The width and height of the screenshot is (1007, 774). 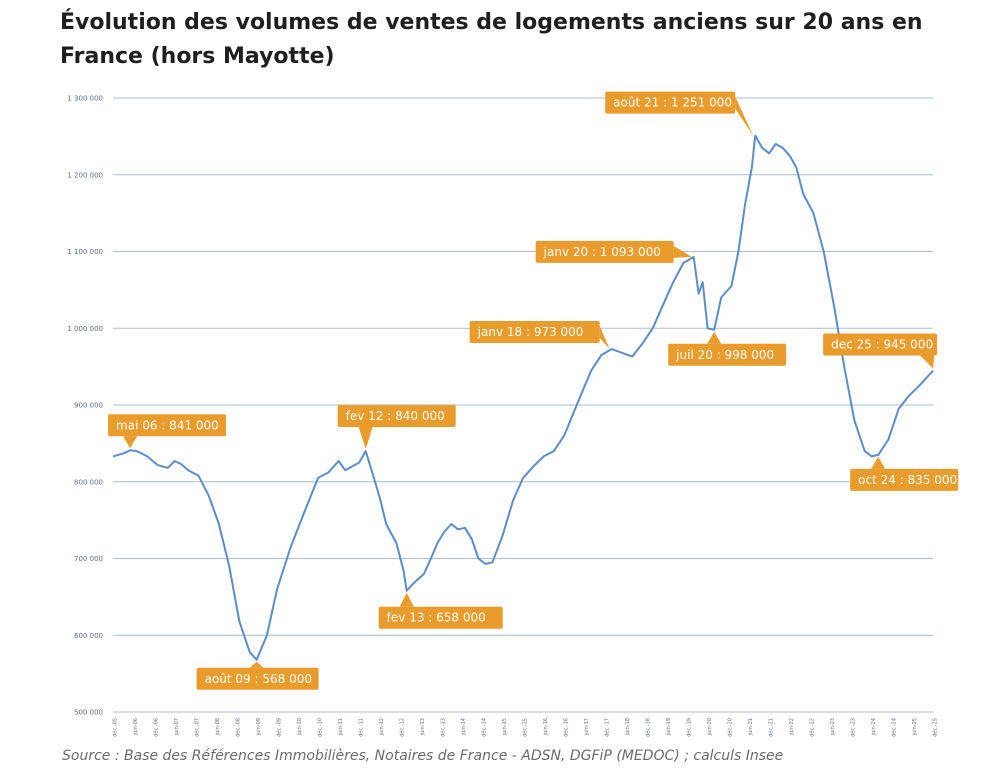 I want to click on callout-label: fev 12 : 840 000, so click(x=395, y=416).